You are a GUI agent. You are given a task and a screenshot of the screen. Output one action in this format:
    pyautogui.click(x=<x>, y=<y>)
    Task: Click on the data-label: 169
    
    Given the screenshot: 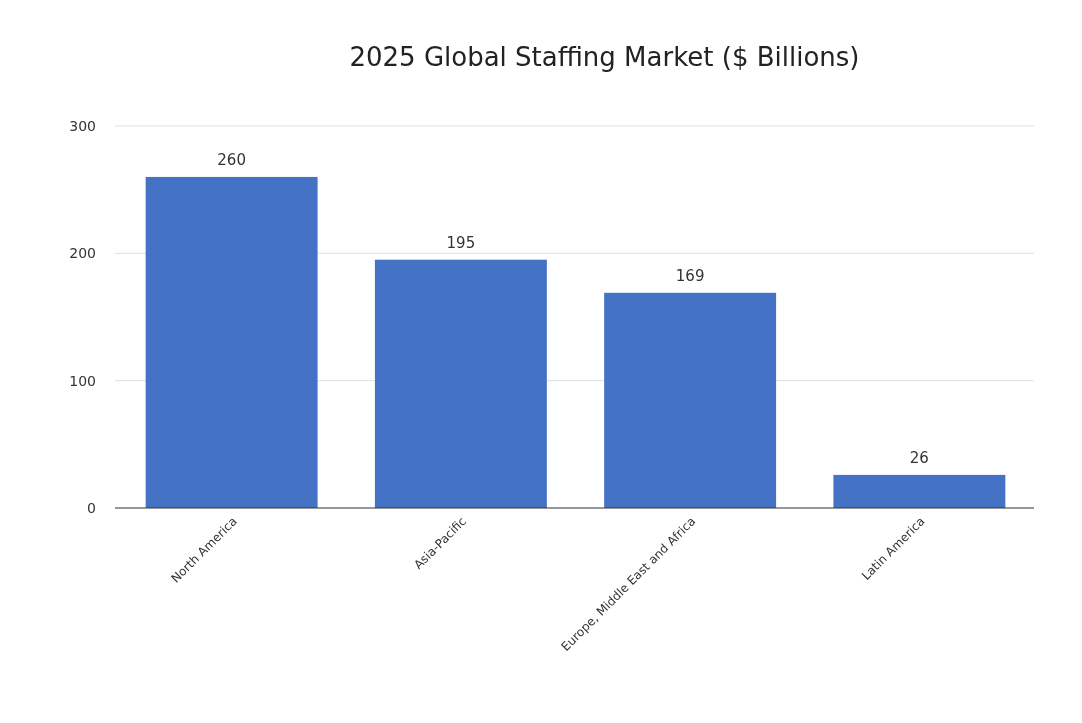 What is the action you would take?
    pyautogui.click(x=690, y=275)
    